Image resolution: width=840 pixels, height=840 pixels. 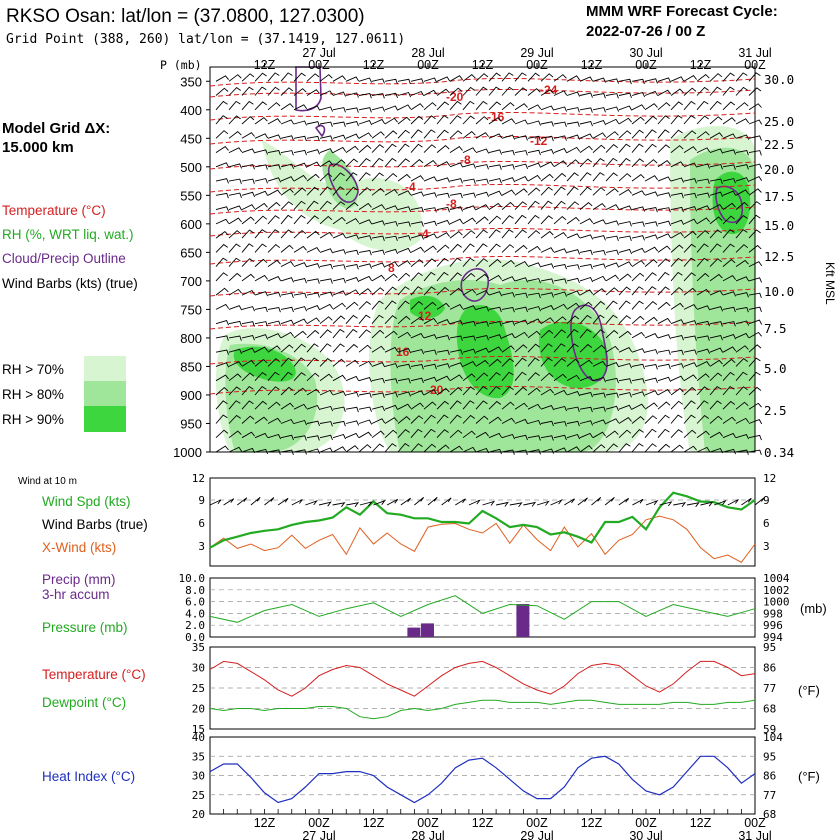 What do you see at coordinates (523, 620) in the screenshot?
I see `precip-bar` at bounding box center [523, 620].